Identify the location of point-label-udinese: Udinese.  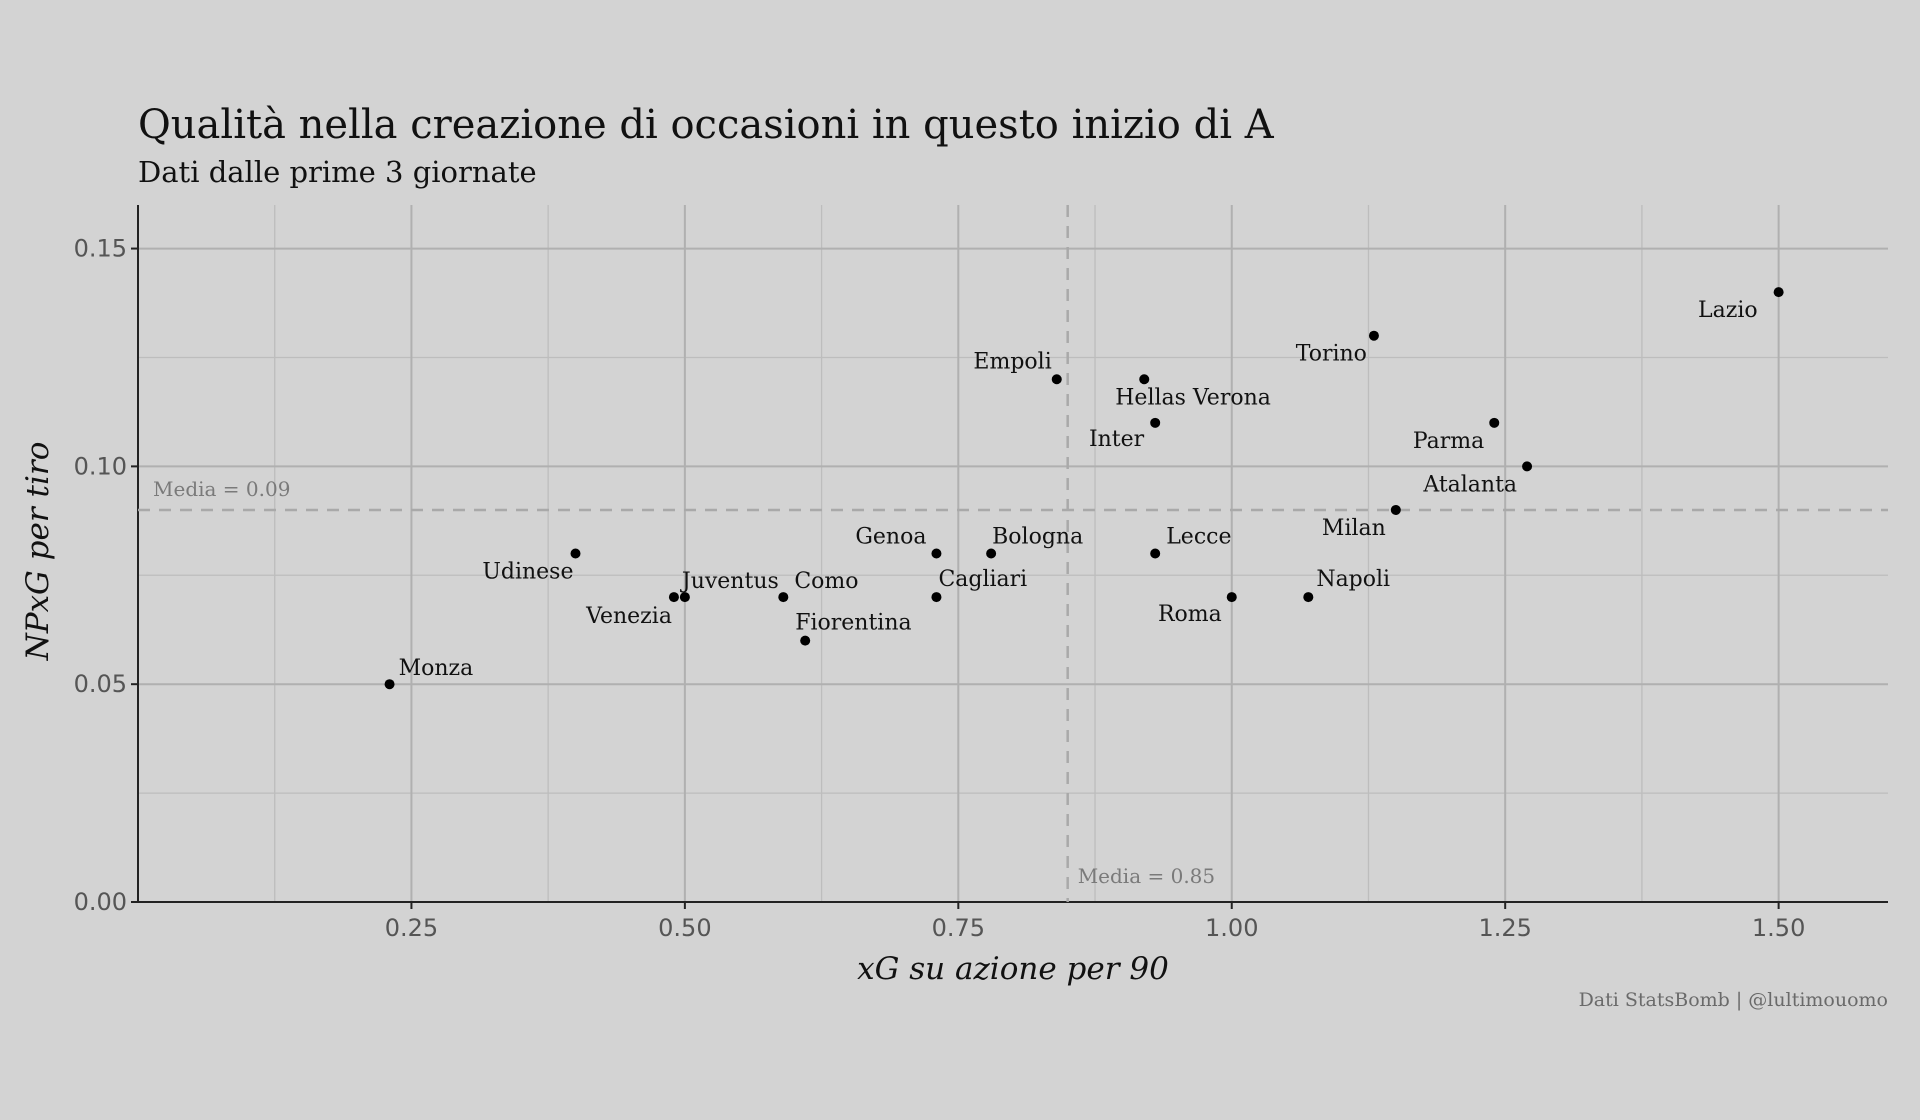
(527, 572).